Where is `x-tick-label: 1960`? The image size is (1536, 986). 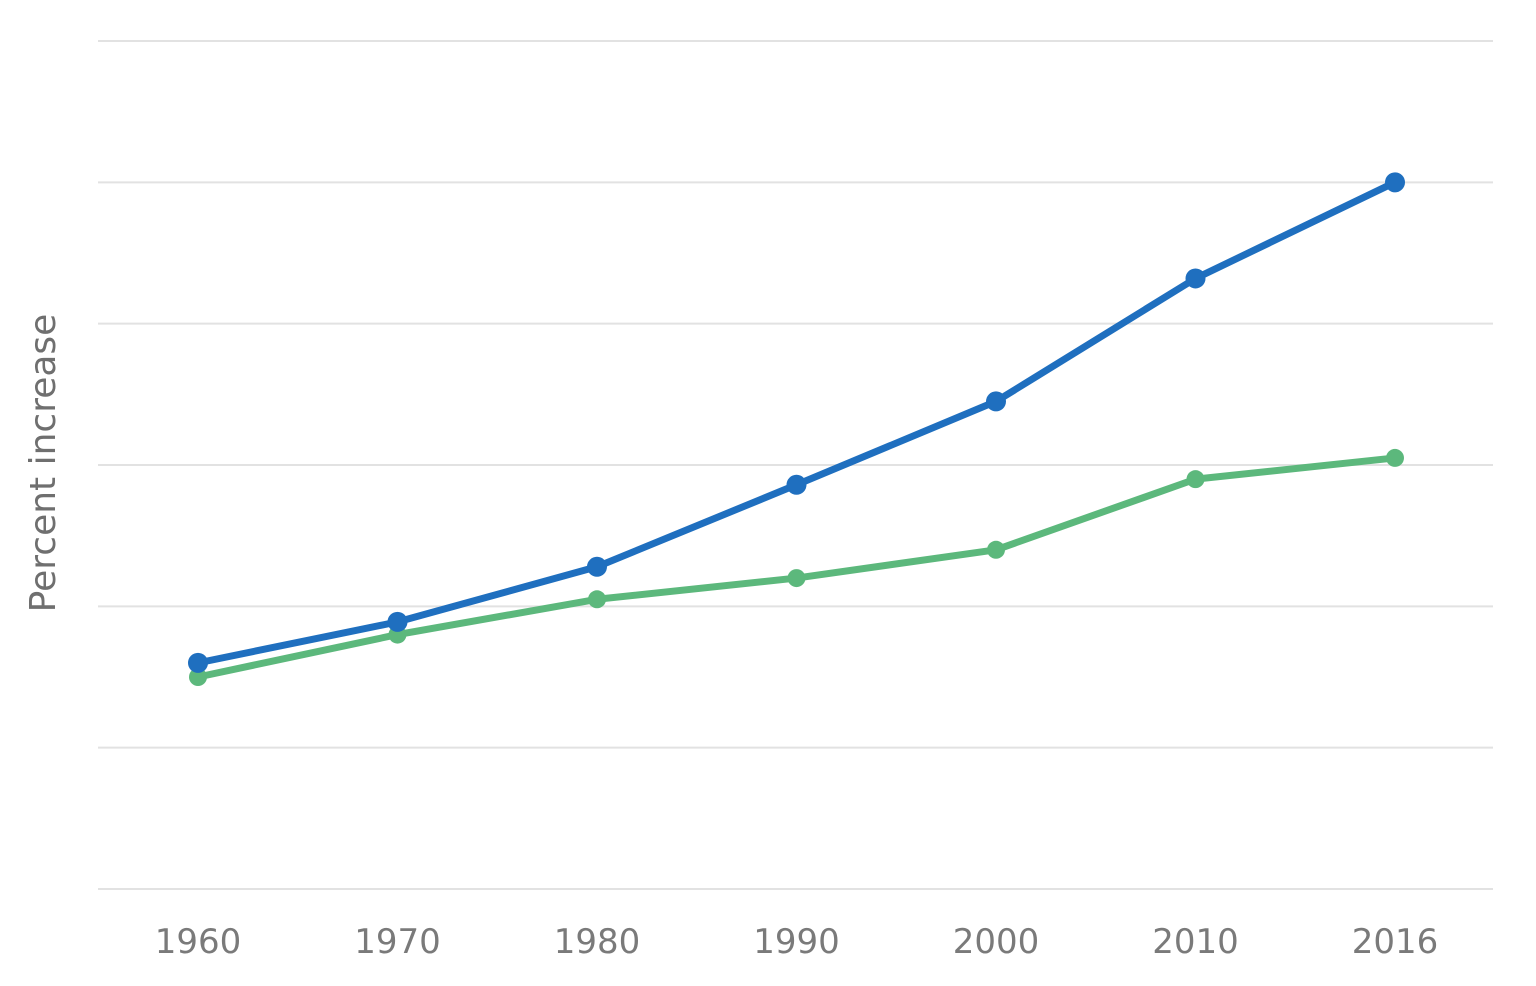 x-tick-label: 1960 is located at coordinates (198, 942).